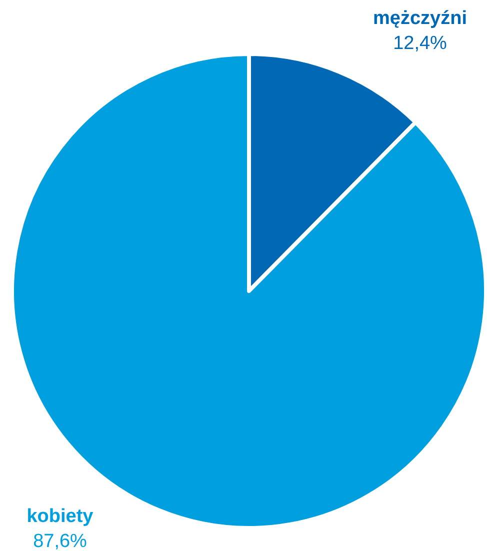 This screenshot has height=551, width=487. Describe the element at coordinates (420, 43) in the screenshot. I see `data-label: 12,4%` at that location.